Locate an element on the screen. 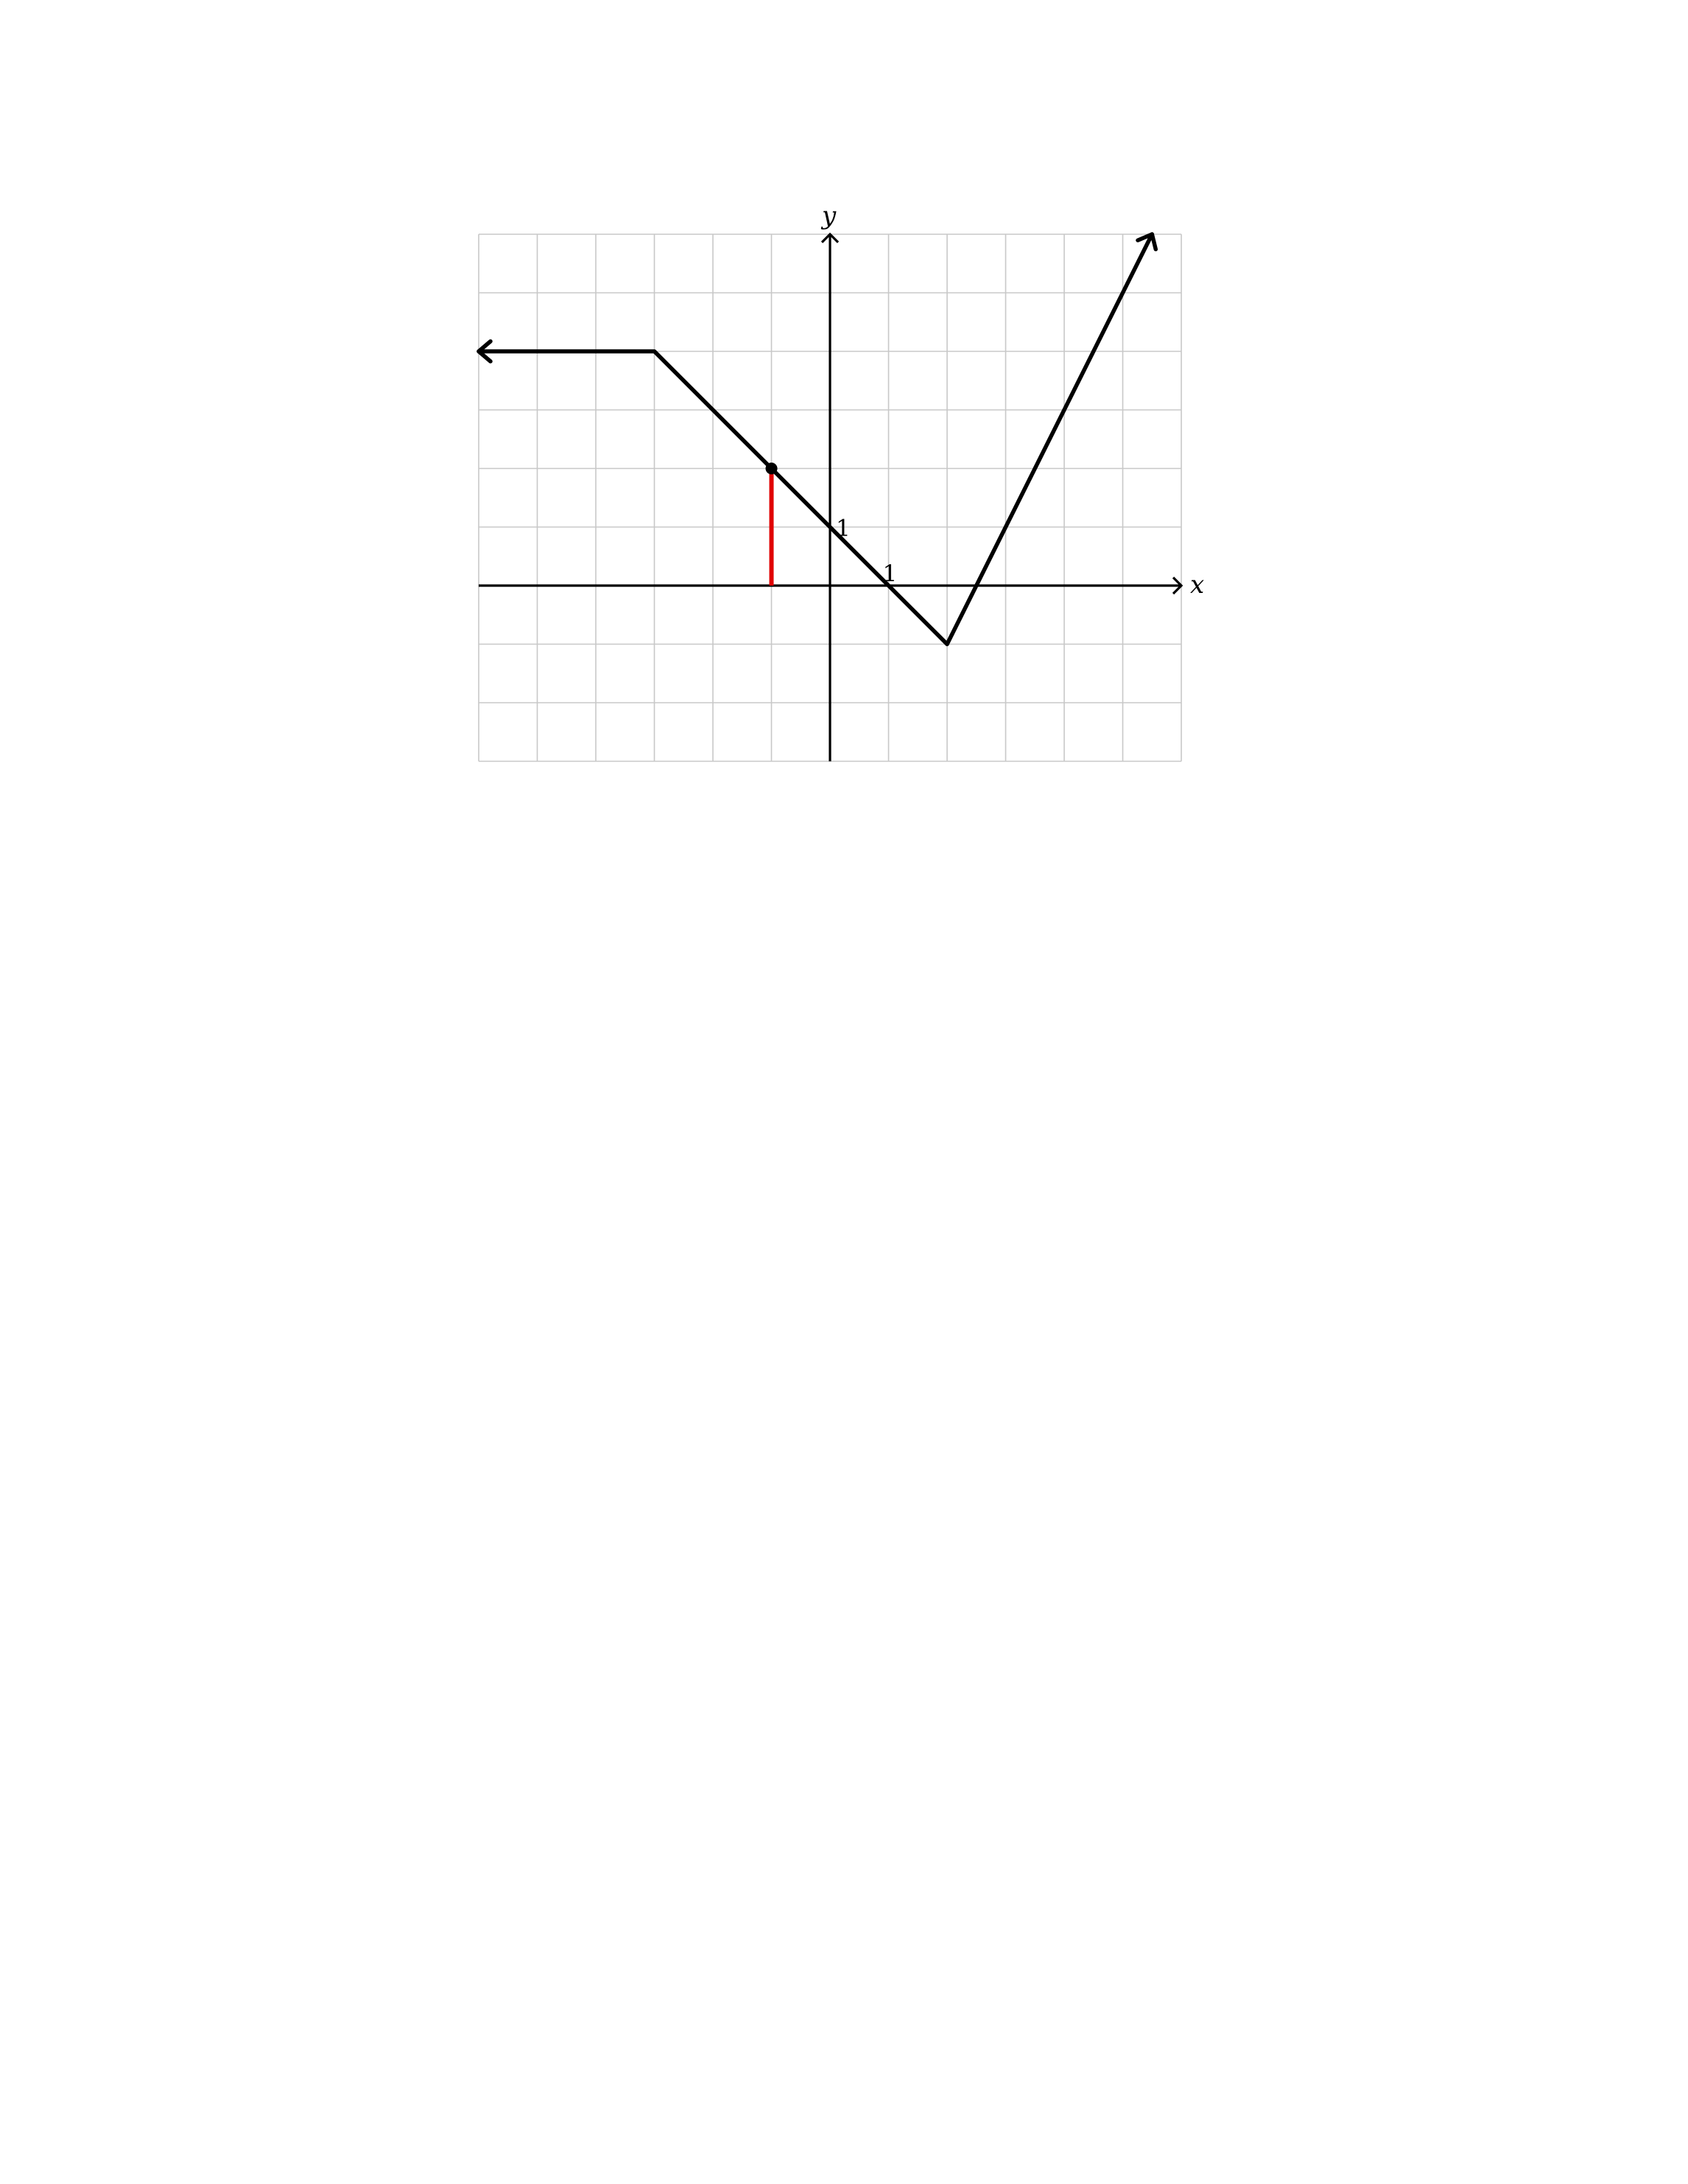  chart-marks is located at coordinates (817, 439).